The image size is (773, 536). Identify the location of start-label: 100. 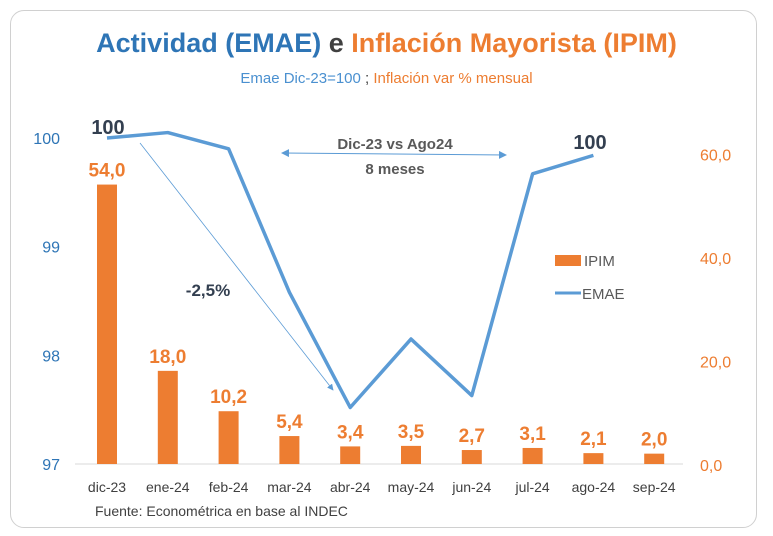
(107, 128).